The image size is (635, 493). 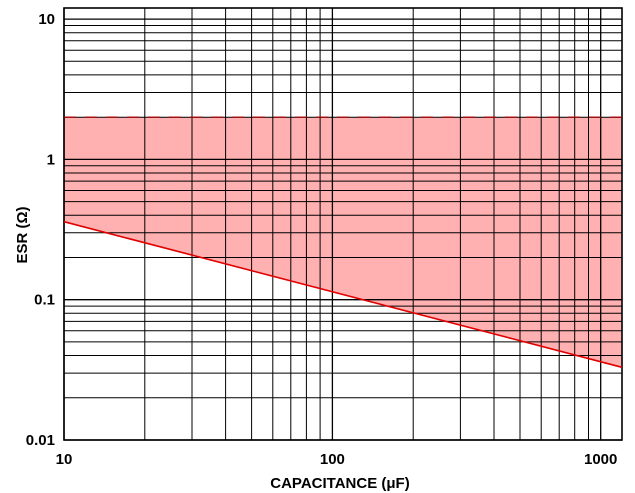 What do you see at coordinates (600, 459) in the screenshot?
I see `x-tick-label: 1000` at bounding box center [600, 459].